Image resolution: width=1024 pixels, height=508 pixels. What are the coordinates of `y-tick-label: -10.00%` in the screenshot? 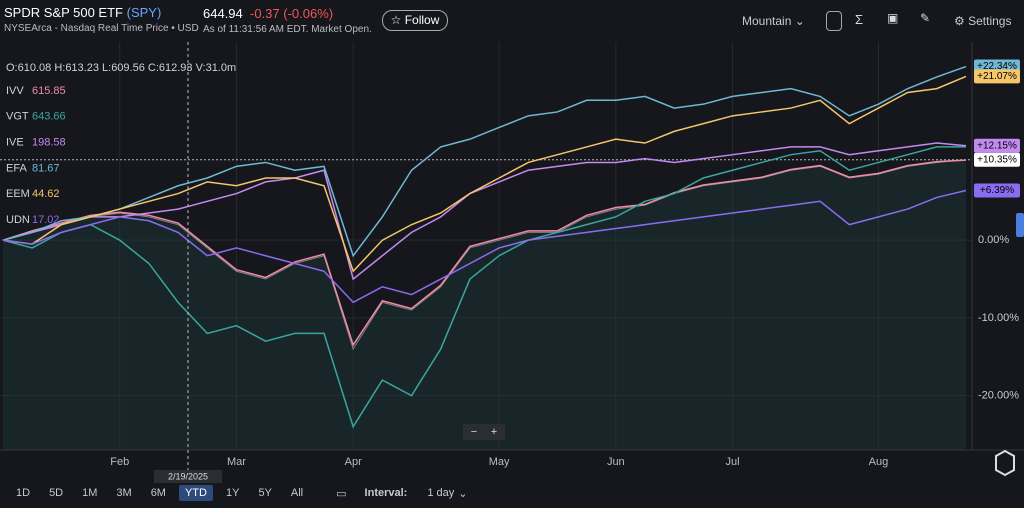 It's located at (998, 318).